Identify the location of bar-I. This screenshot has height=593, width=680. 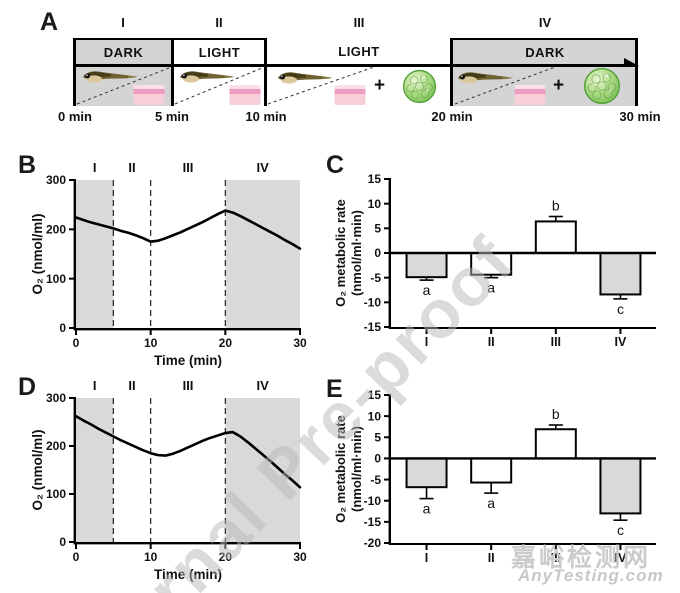
(426, 473).